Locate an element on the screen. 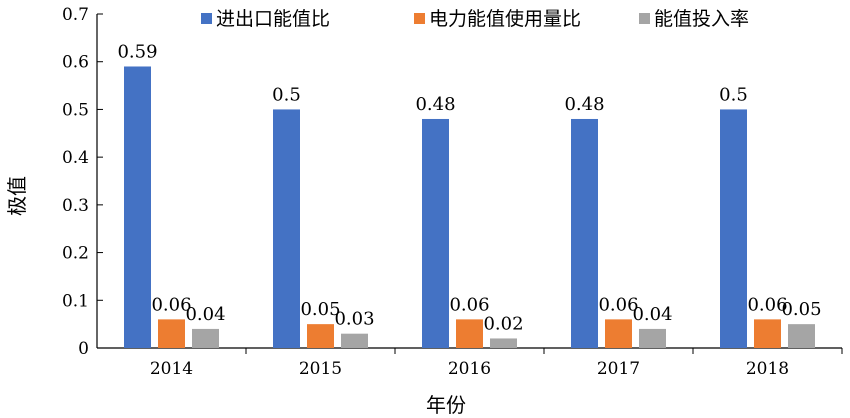 The width and height of the screenshot is (850, 418). legend: 进出口能值比 电力能值使用量比 能值投入率 is located at coordinates (475, 19).